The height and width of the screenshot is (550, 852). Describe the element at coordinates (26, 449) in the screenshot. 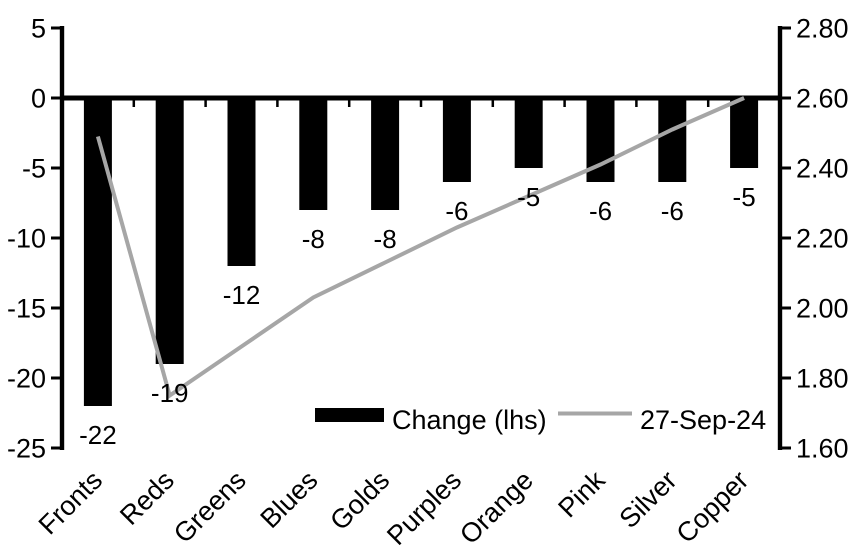

I see `left-tick-label: -25` at that location.